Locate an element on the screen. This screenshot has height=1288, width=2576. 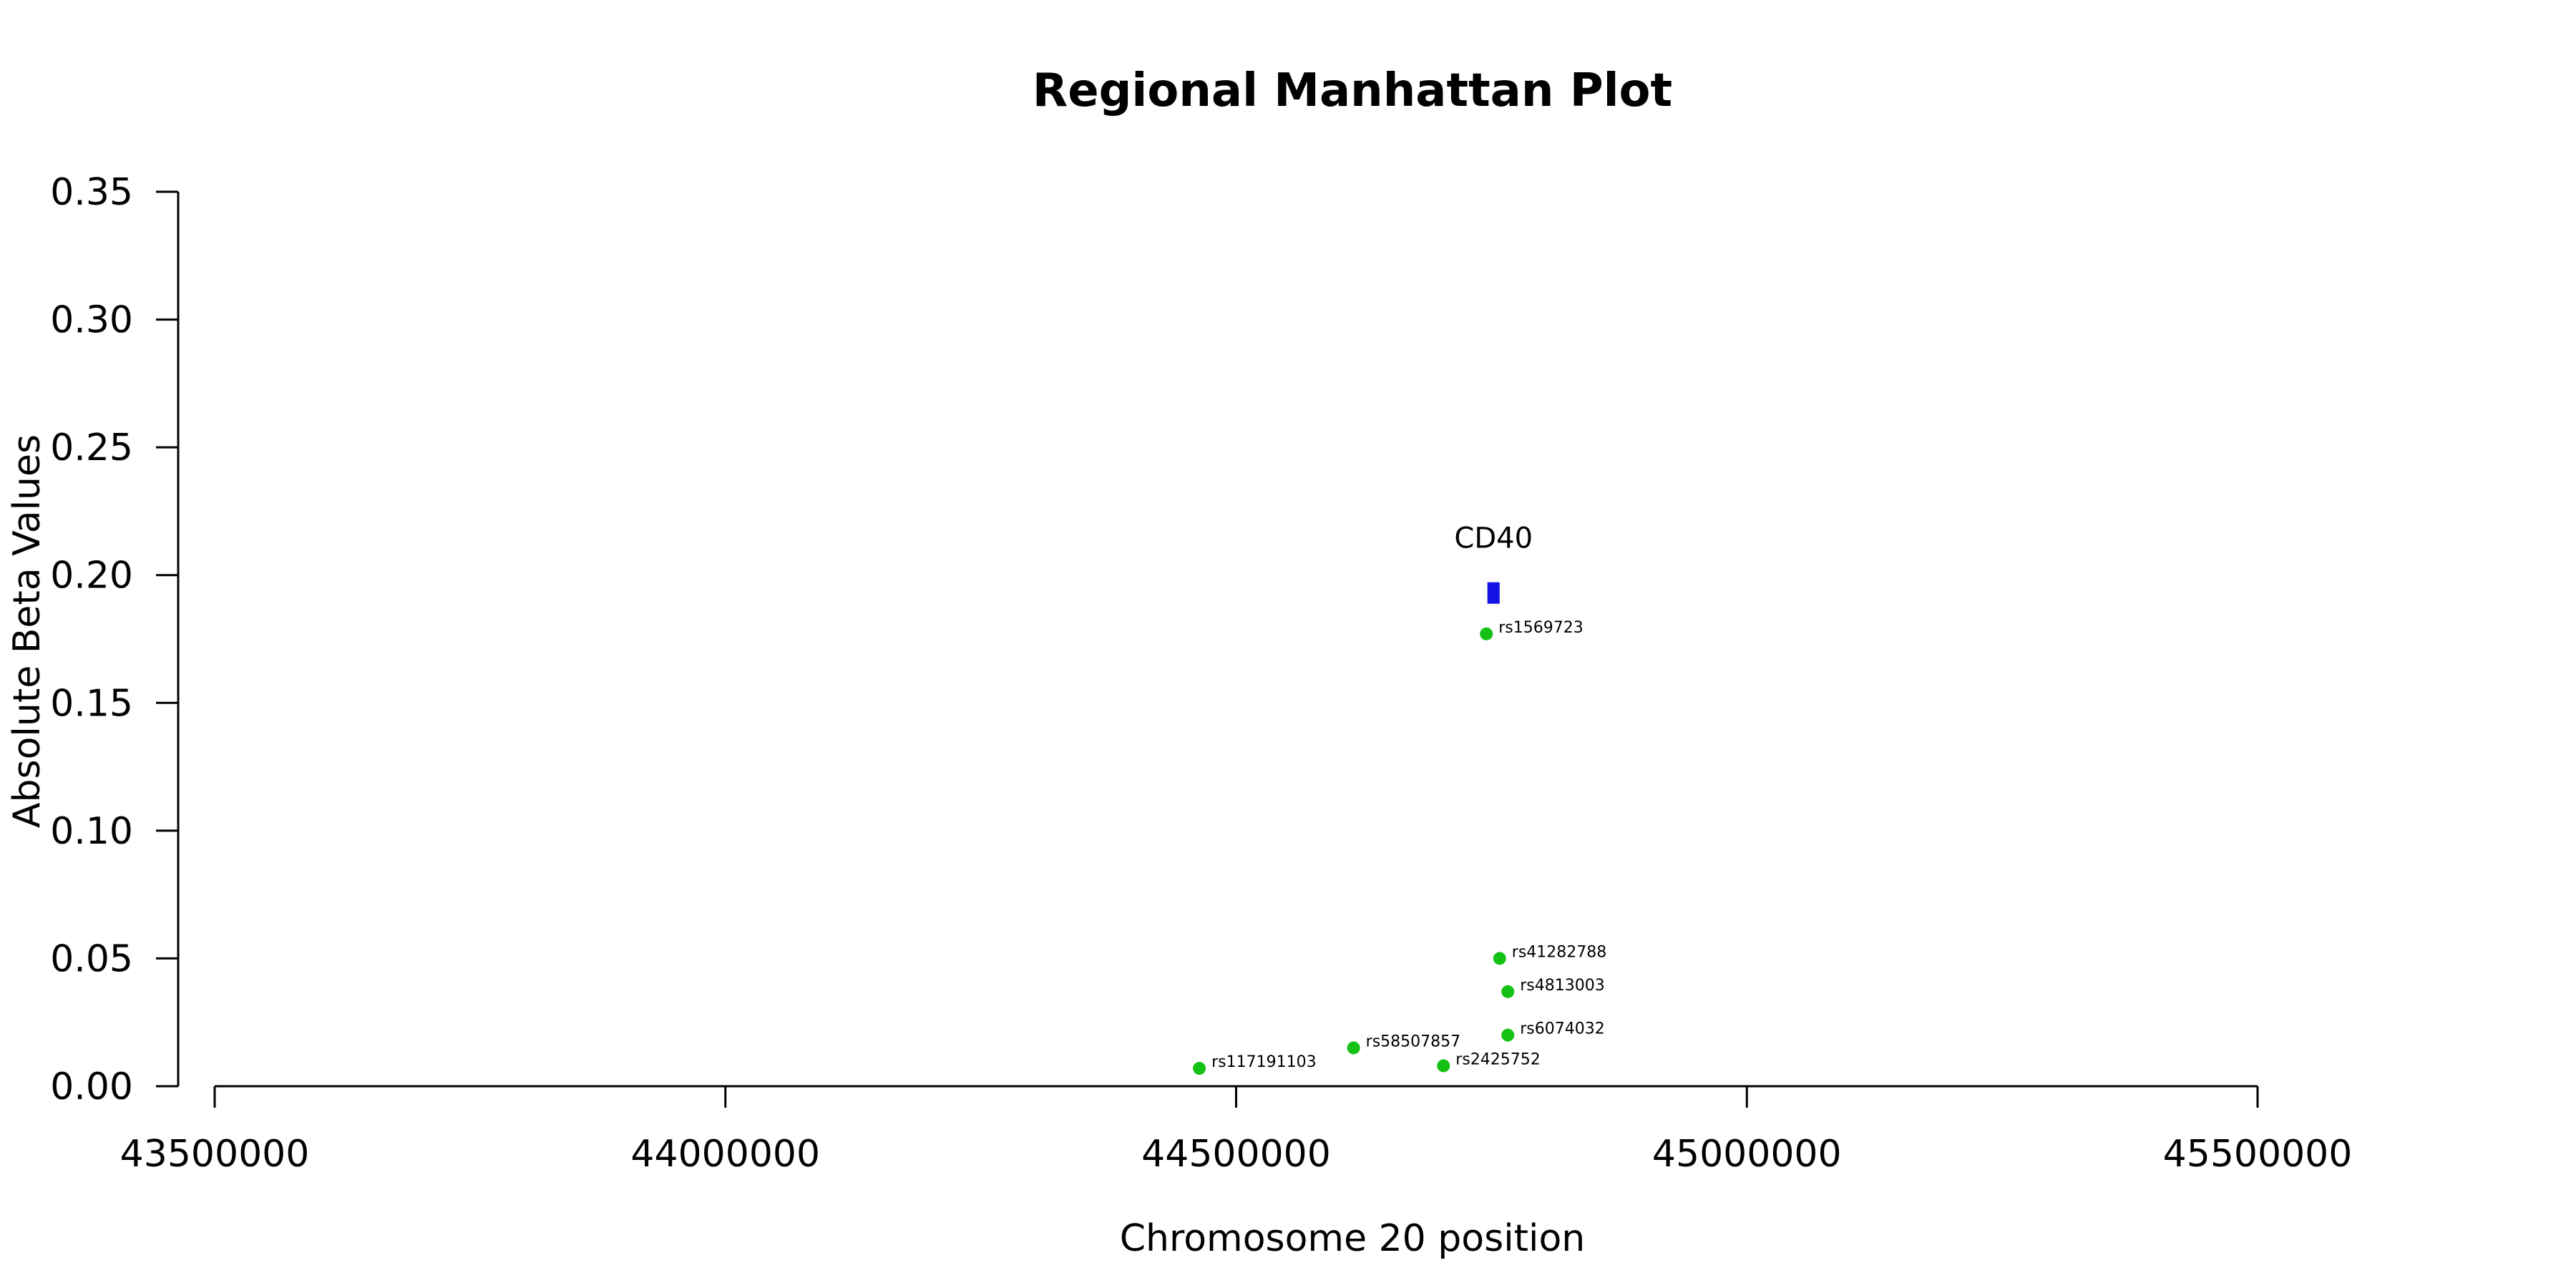
x-axis-ticks: 43500000 44000000 44500000 45000000 45500000 is located at coordinates (1236, 1131).